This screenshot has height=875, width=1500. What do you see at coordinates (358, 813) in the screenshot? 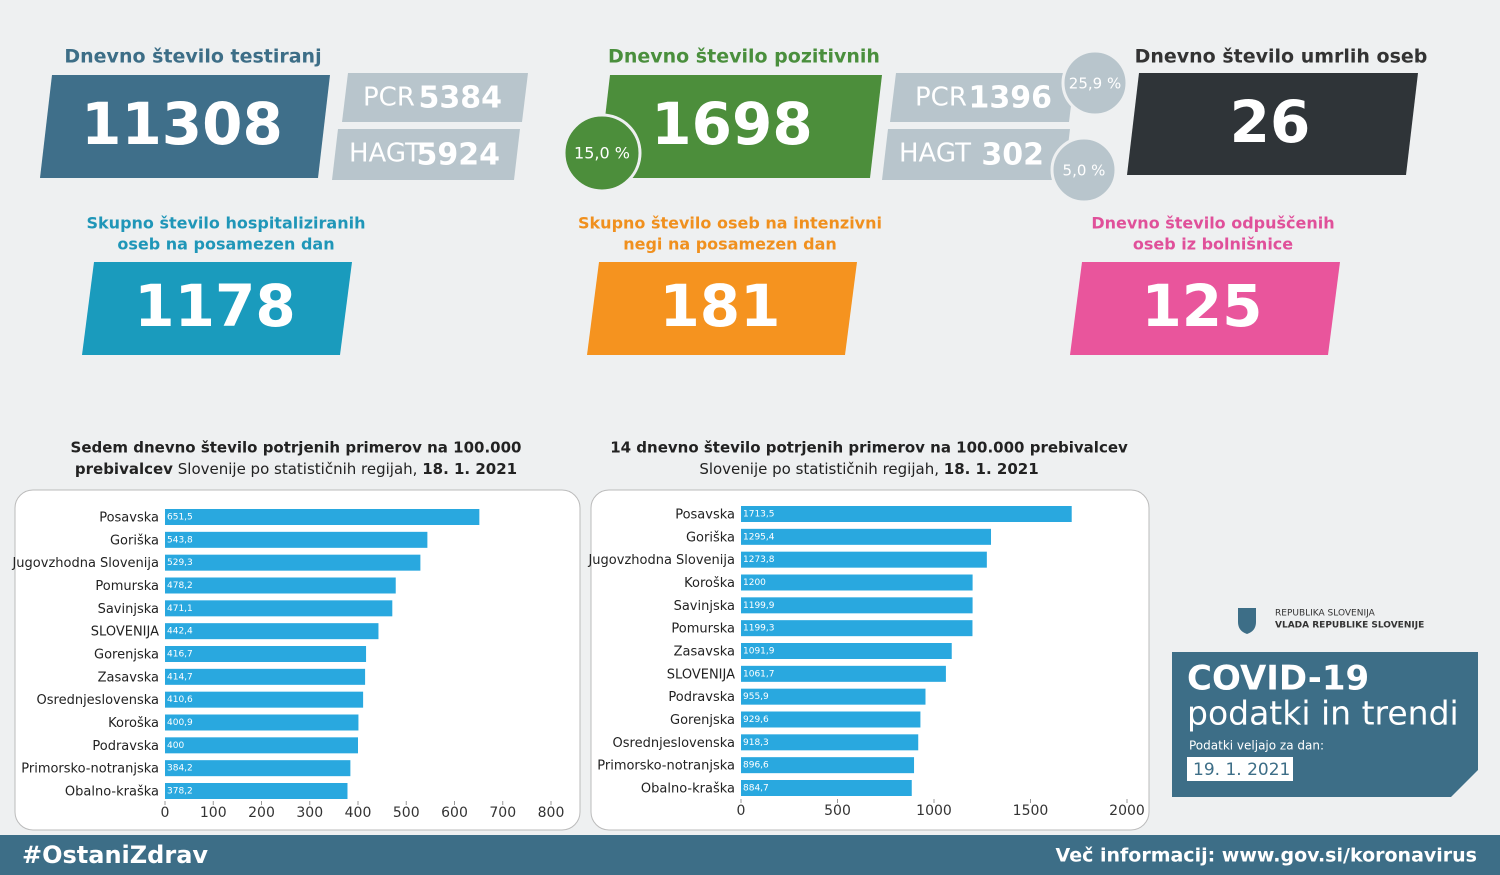
I see `x-tick-label: 400` at bounding box center [358, 813].